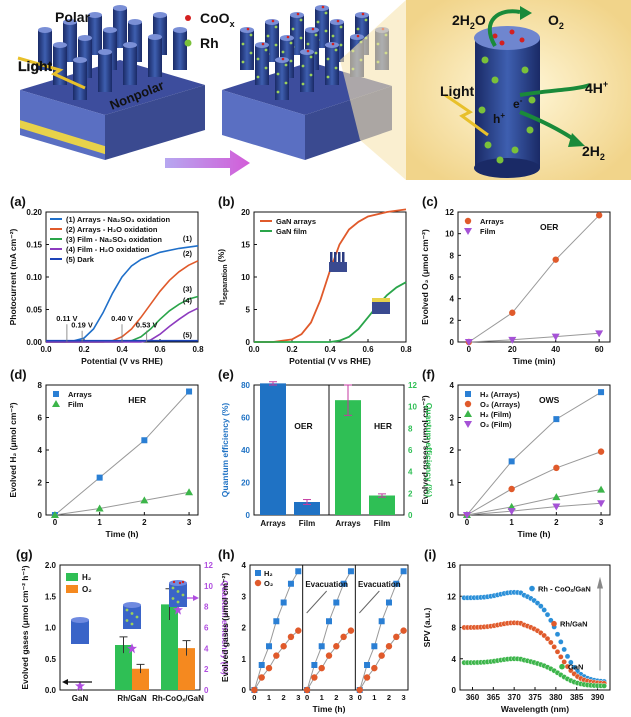 This screenshot has width=631, height=717. I want to click on y-tick-label: 8, so click(40, 385).